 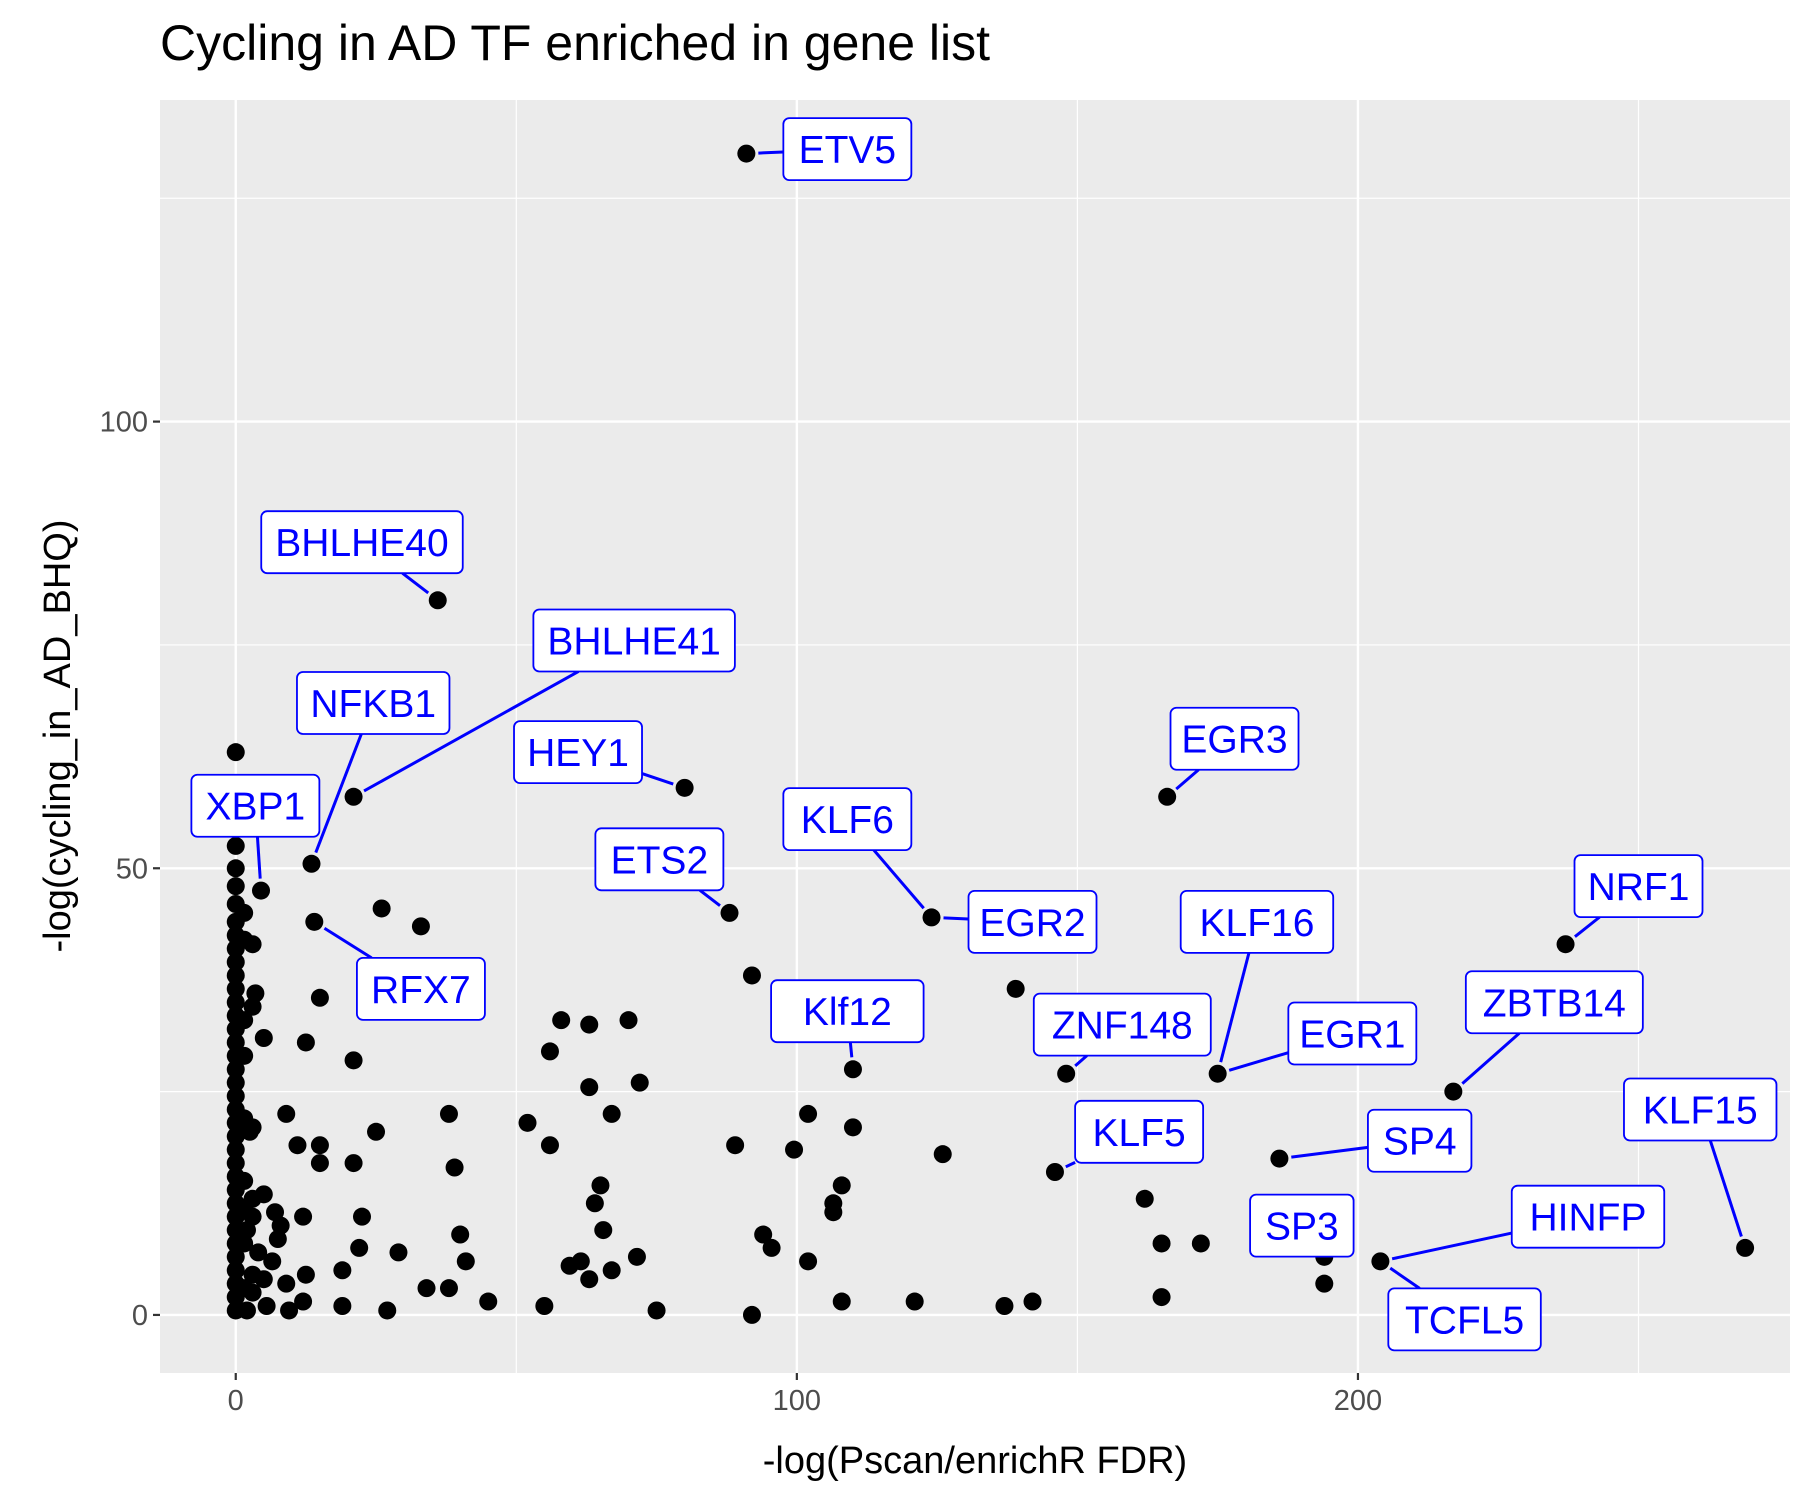 I want to click on point-label: KLF6, so click(x=847, y=820).